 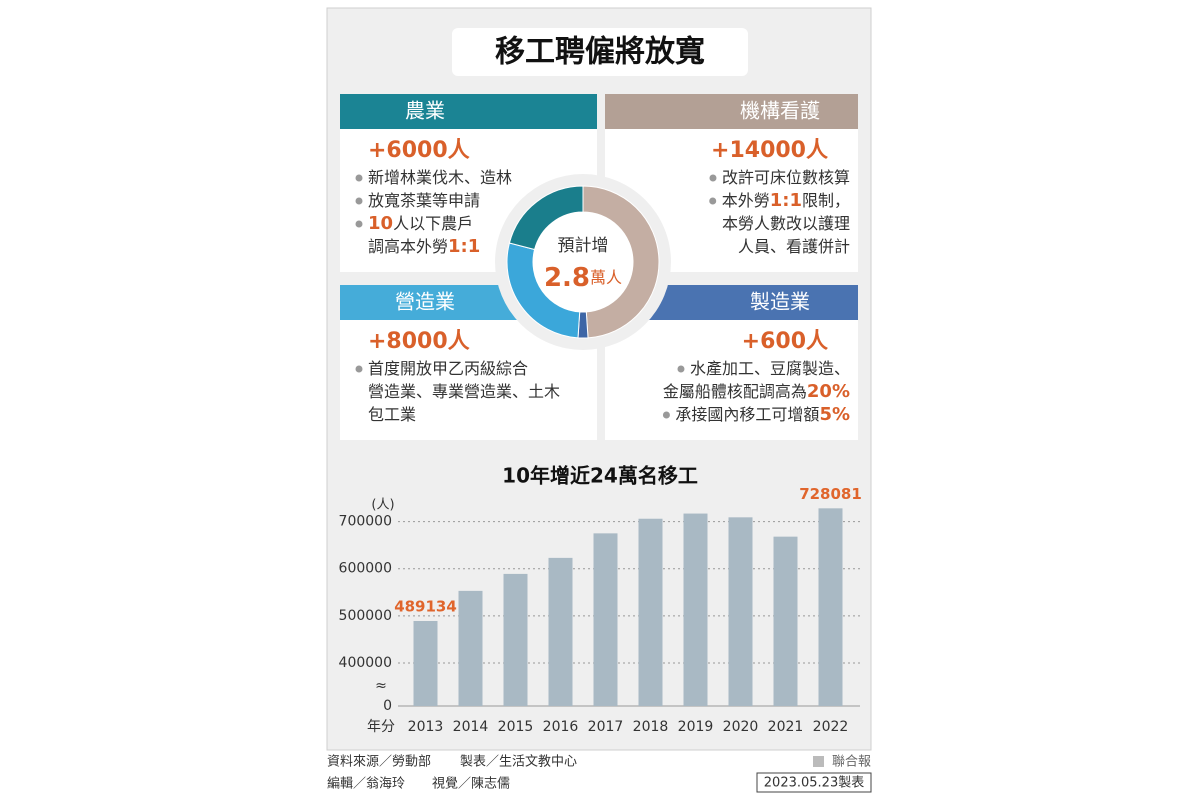 I want to click on sector-value: +14000人, so click(x=769, y=150).